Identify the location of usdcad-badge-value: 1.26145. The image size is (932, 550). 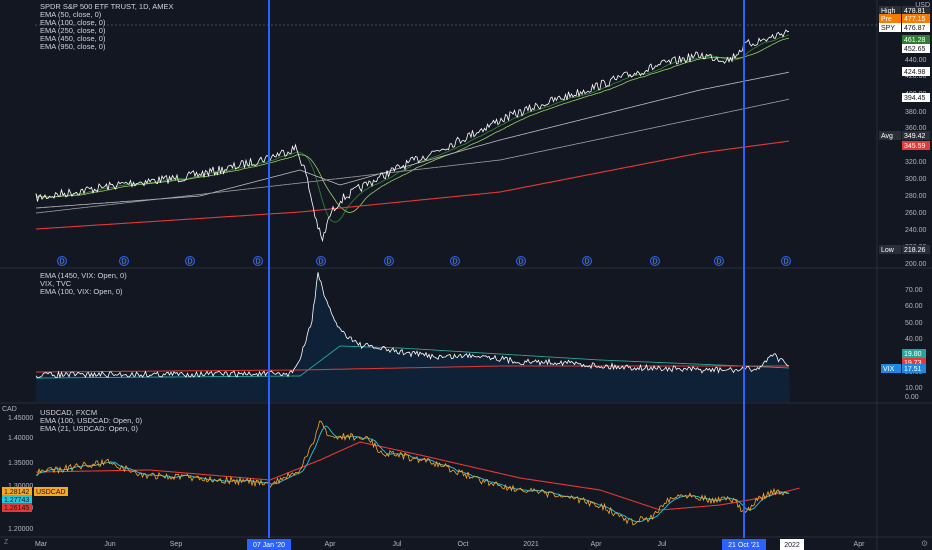
(16, 508).